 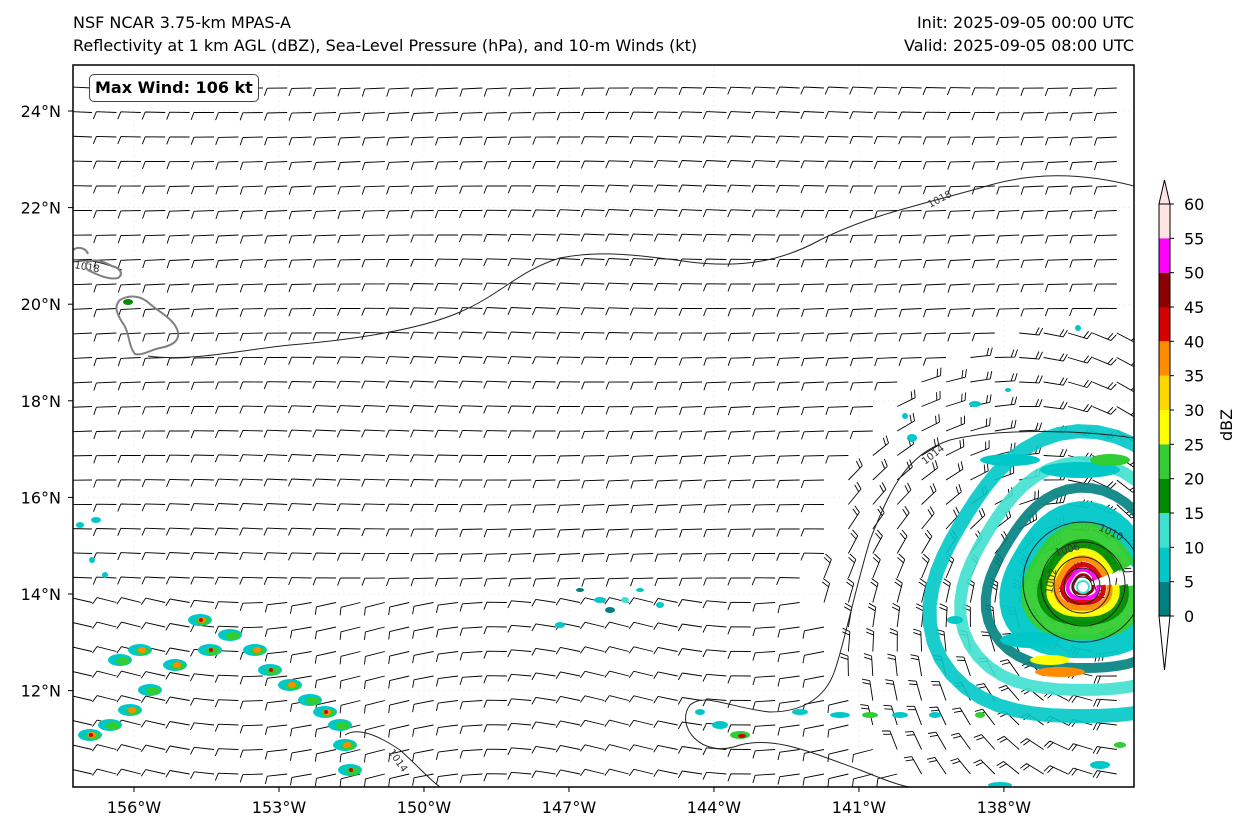 What do you see at coordinates (1018, 45) in the screenshot?
I see `valid-time: Valid: 2025-09-05 08:00 UTC` at bounding box center [1018, 45].